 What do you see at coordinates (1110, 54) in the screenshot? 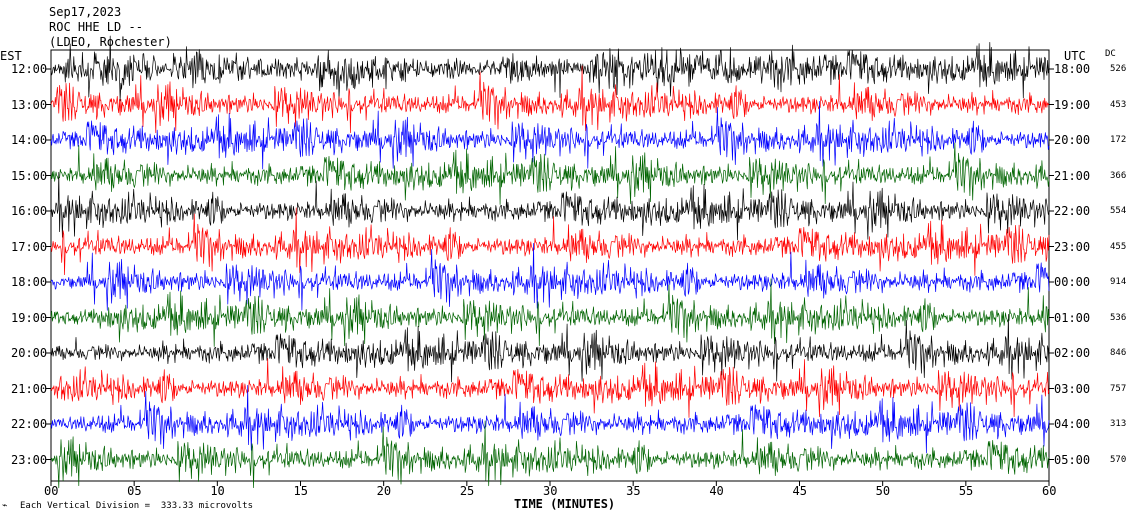
I see `dc-label: DC` at bounding box center [1110, 54].